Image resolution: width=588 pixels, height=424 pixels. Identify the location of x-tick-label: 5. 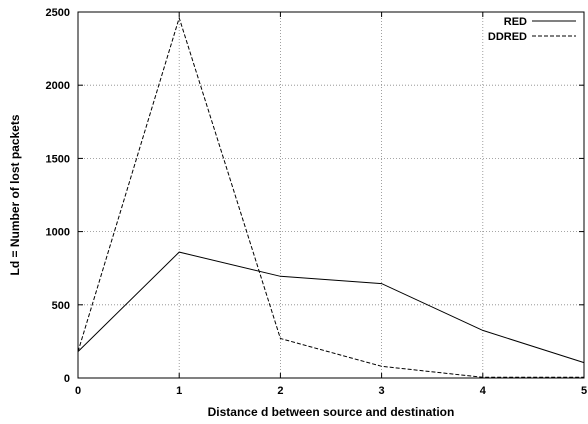
(584, 391).